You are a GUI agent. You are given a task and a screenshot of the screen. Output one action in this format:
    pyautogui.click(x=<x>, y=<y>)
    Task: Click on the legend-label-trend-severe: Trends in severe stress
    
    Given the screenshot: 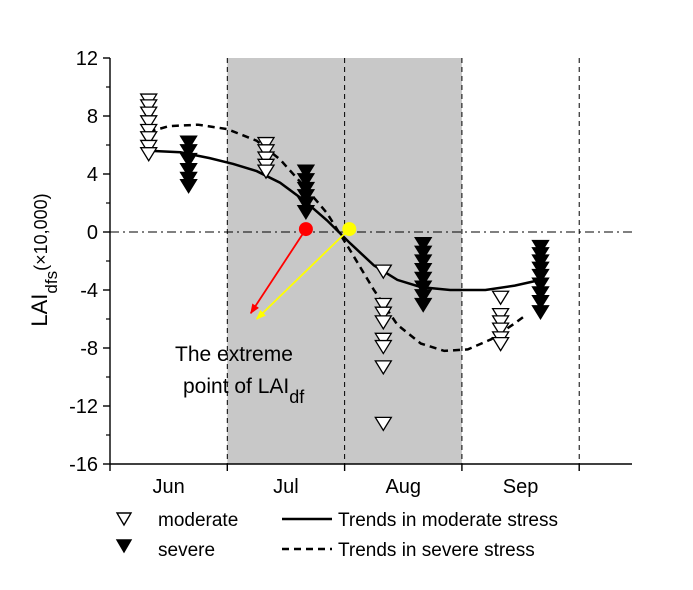 What is the action you would take?
    pyautogui.click(x=436, y=550)
    